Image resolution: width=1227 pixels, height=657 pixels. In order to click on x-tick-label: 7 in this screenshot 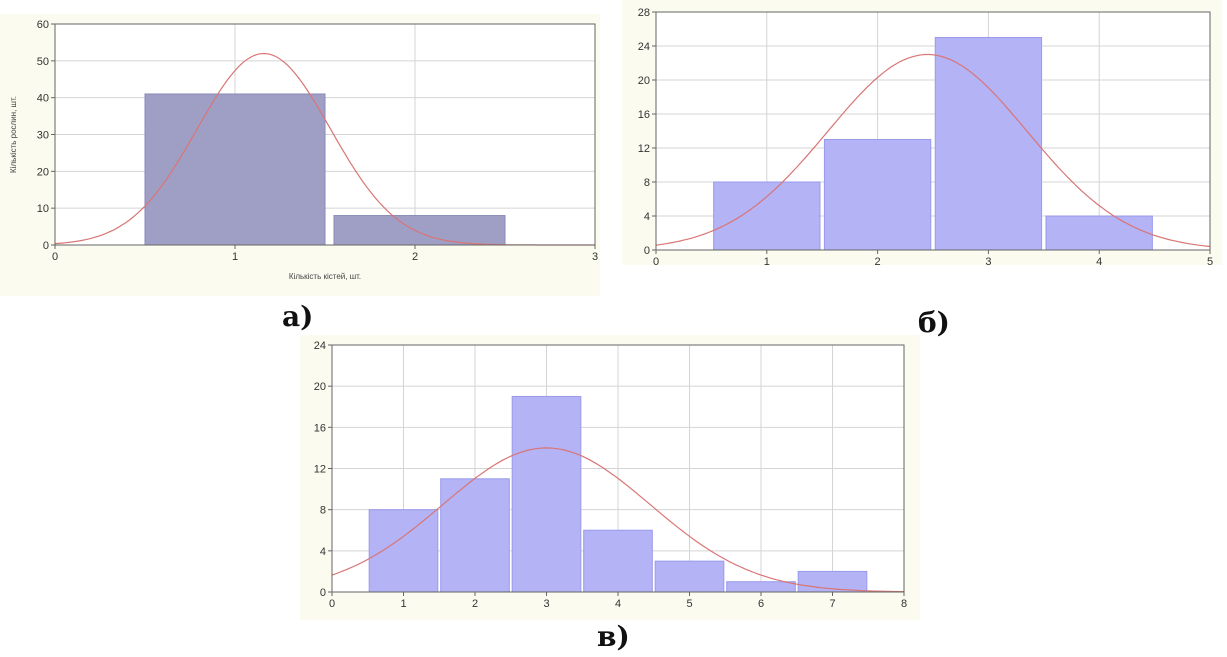, I will do `click(832, 604)`.